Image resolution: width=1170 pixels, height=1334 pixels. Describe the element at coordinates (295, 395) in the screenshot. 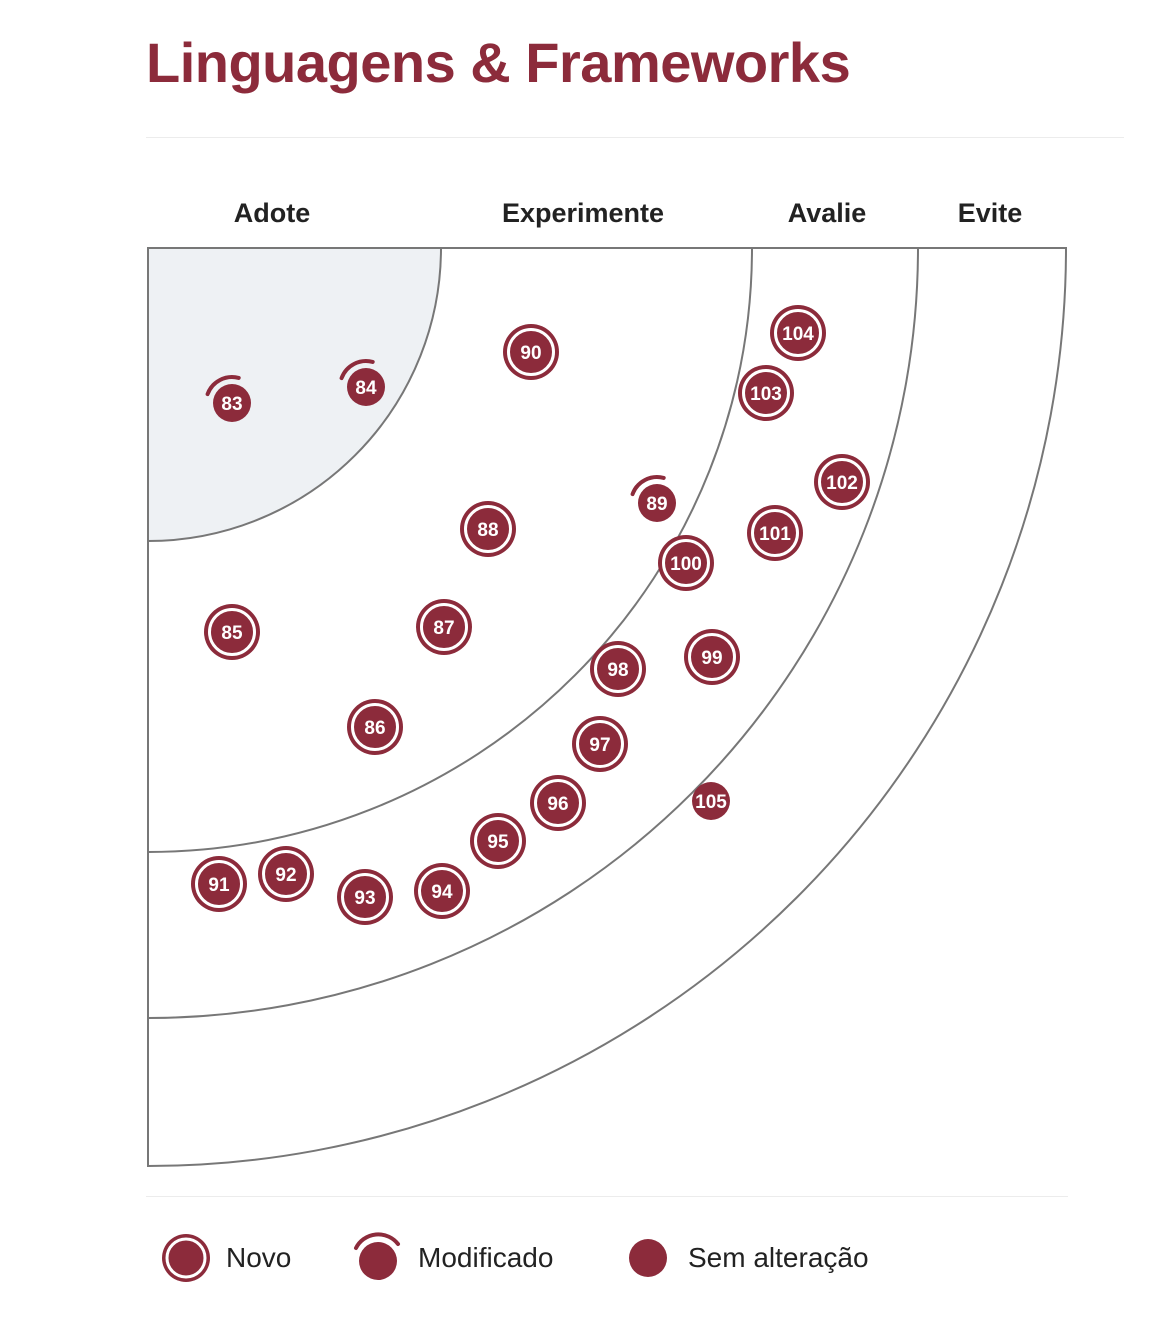

I see `ring-adopt` at that location.